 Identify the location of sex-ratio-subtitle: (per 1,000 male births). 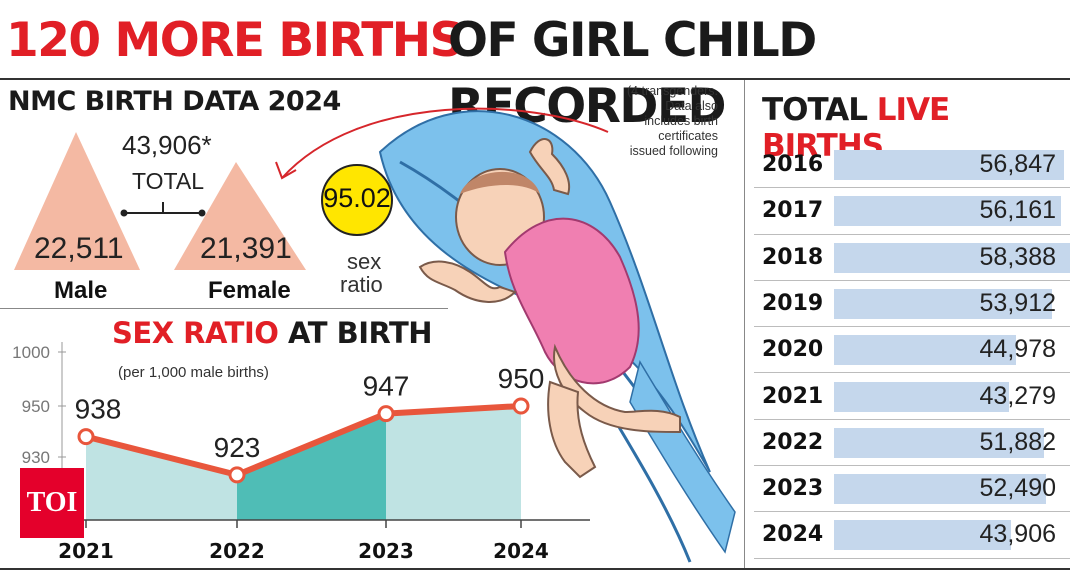
(193, 372).